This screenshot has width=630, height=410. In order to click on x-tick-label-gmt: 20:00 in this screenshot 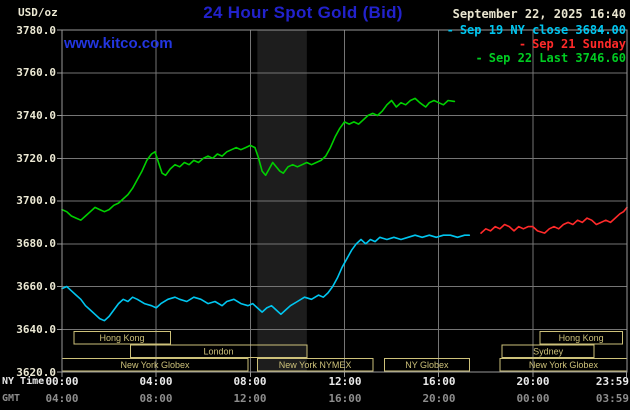, I will do `click(439, 398)`.